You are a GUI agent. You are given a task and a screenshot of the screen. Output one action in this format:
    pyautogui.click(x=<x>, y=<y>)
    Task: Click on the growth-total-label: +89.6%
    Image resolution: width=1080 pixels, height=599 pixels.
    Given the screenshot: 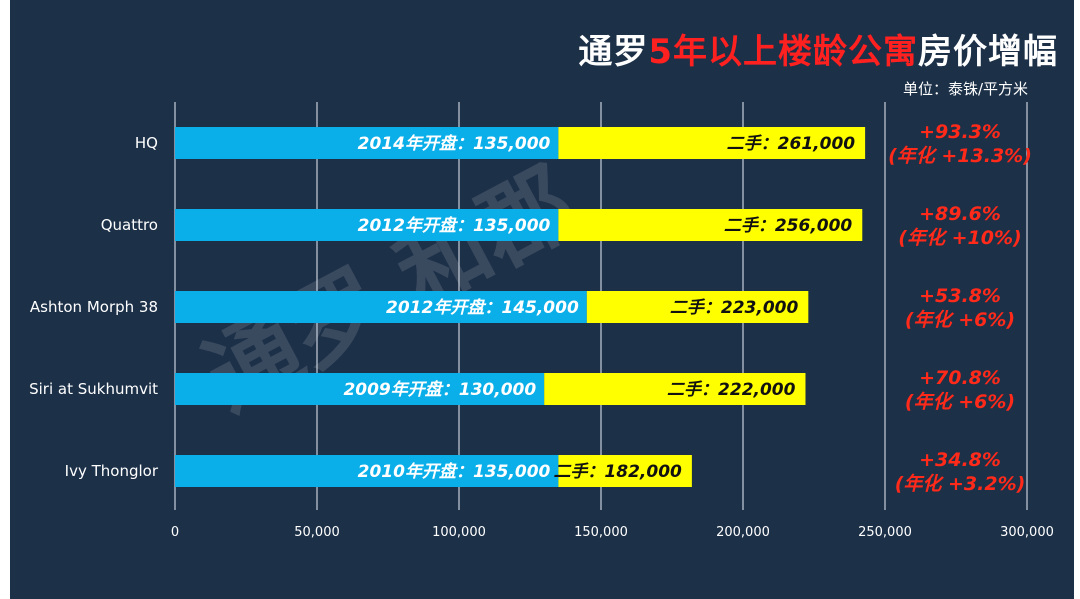 What is the action you would take?
    pyautogui.click(x=960, y=214)
    